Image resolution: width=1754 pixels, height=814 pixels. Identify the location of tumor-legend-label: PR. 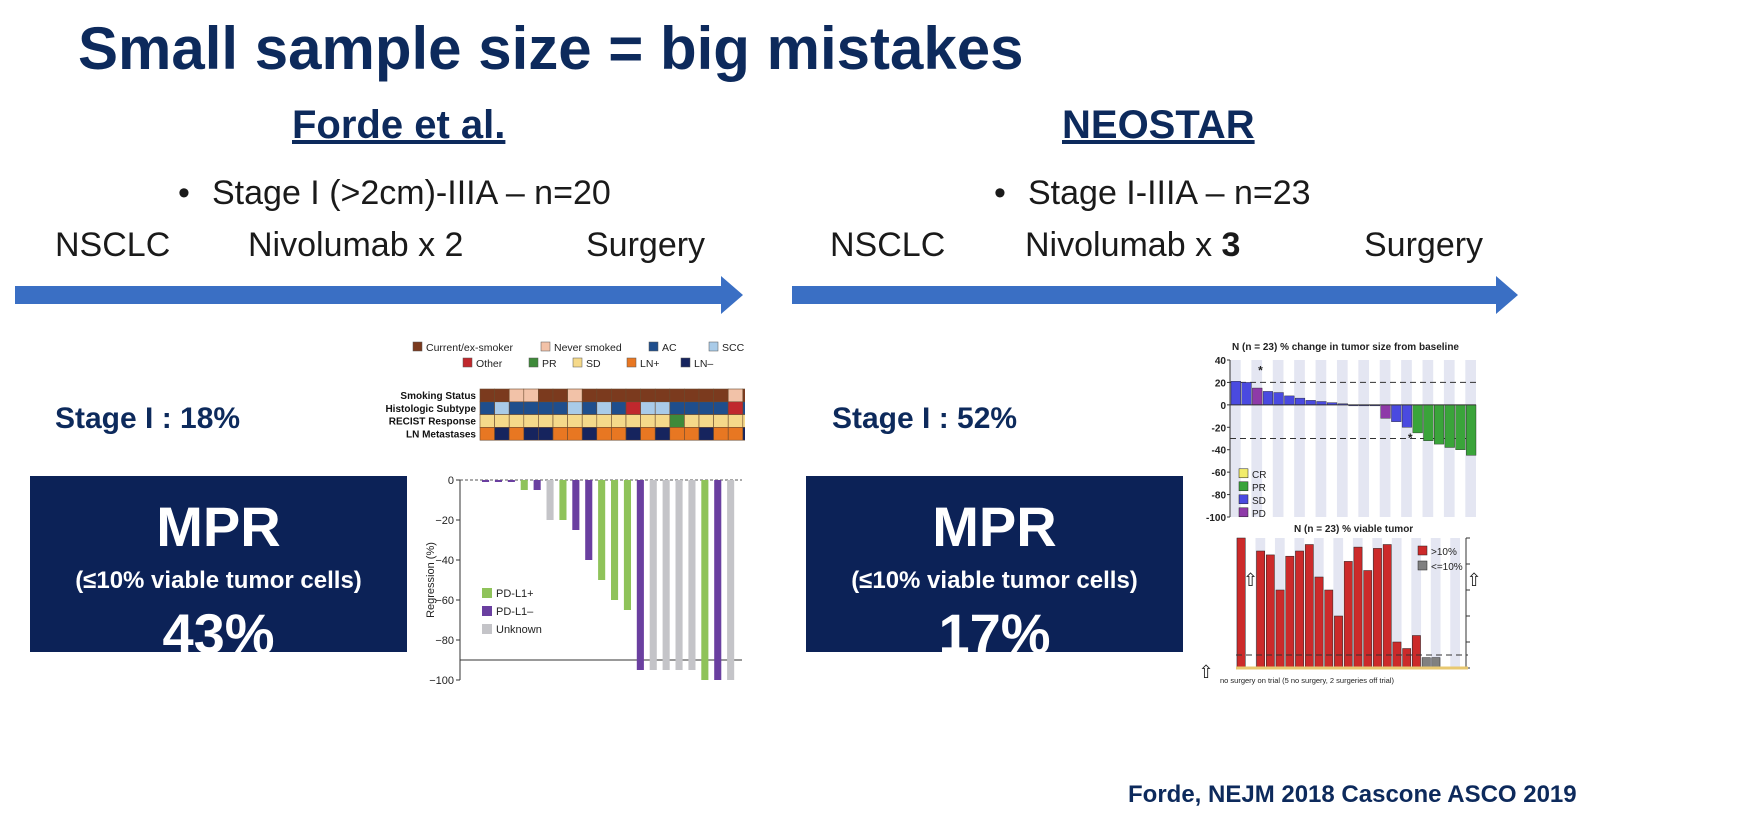
(1259, 488).